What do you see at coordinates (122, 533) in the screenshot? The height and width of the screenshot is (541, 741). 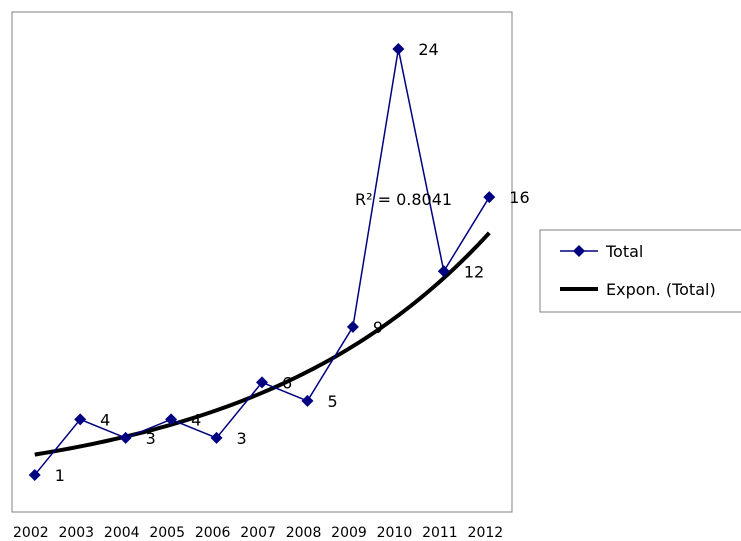 I see `x-tick-label-2004: 2004` at bounding box center [122, 533].